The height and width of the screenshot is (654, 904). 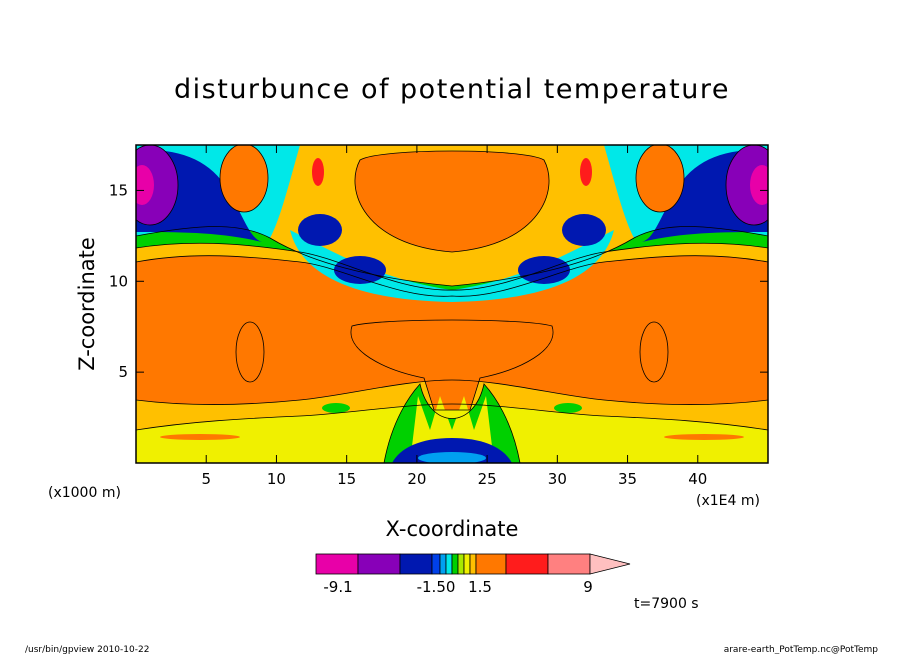 I want to click on colorbar-tick-label: -9.1, so click(x=337, y=587).